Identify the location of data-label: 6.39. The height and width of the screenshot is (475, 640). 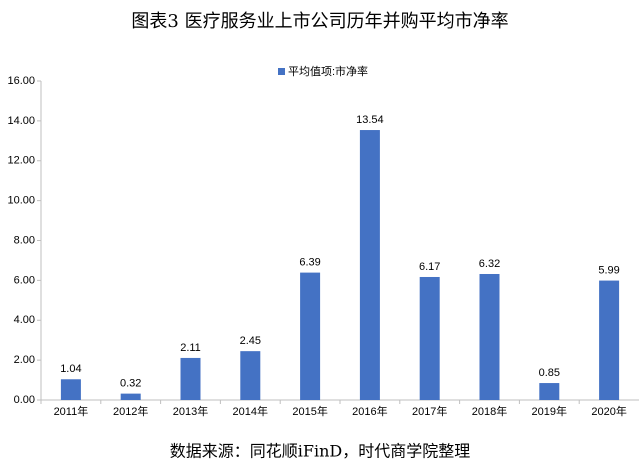
(309, 263).